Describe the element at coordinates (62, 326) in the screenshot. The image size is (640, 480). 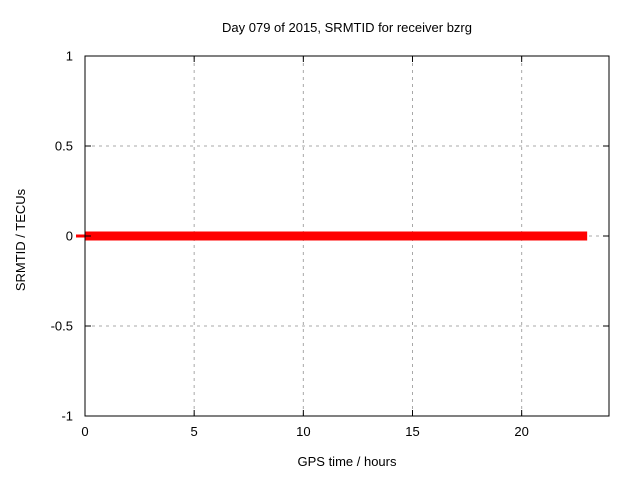
I see `y-tick-label: -0.5` at that location.